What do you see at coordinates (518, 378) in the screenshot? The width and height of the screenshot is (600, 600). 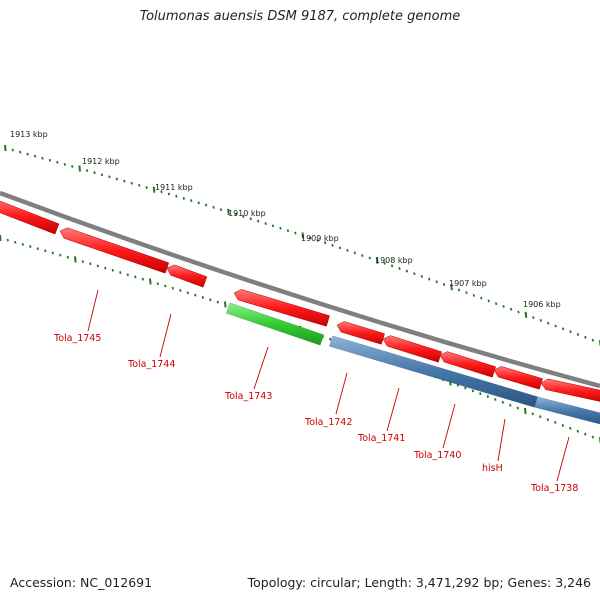 I see `gene-arrow-hish` at bounding box center [518, 378].